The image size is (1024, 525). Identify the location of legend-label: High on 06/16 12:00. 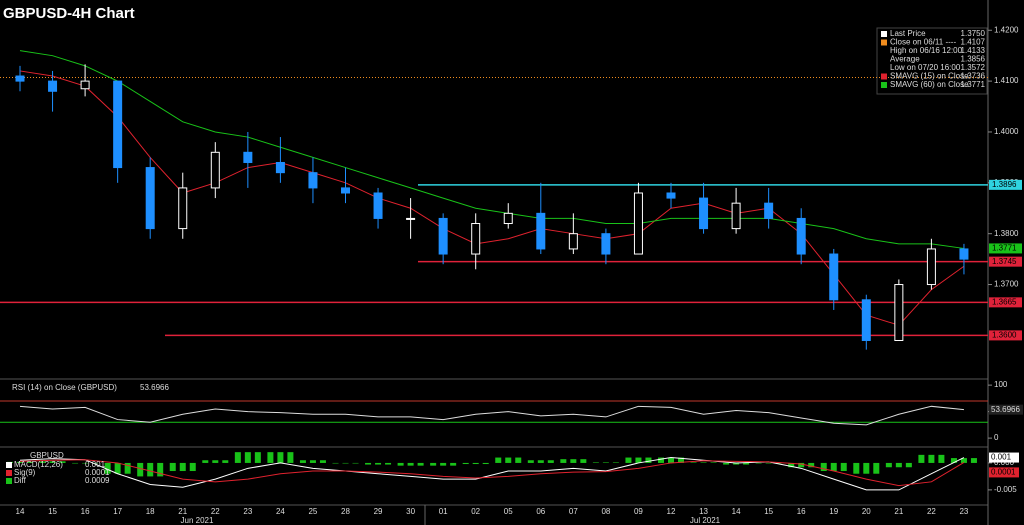
(926, 50).